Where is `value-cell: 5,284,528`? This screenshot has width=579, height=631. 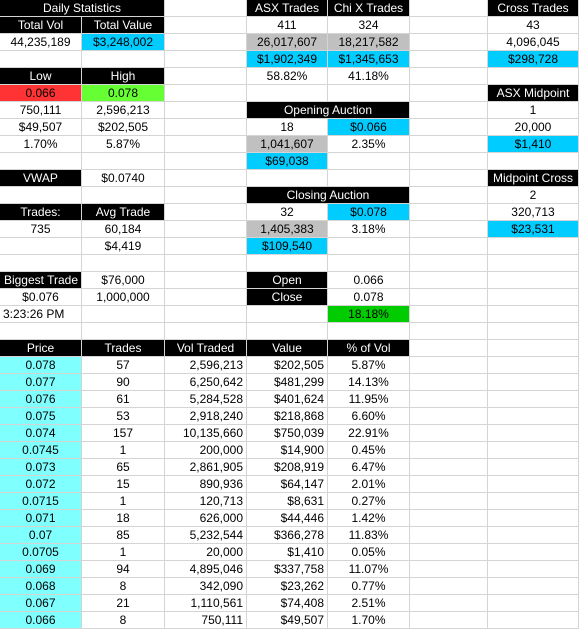
value-cell: 5,284,528 is located at coordinates (206, 399).